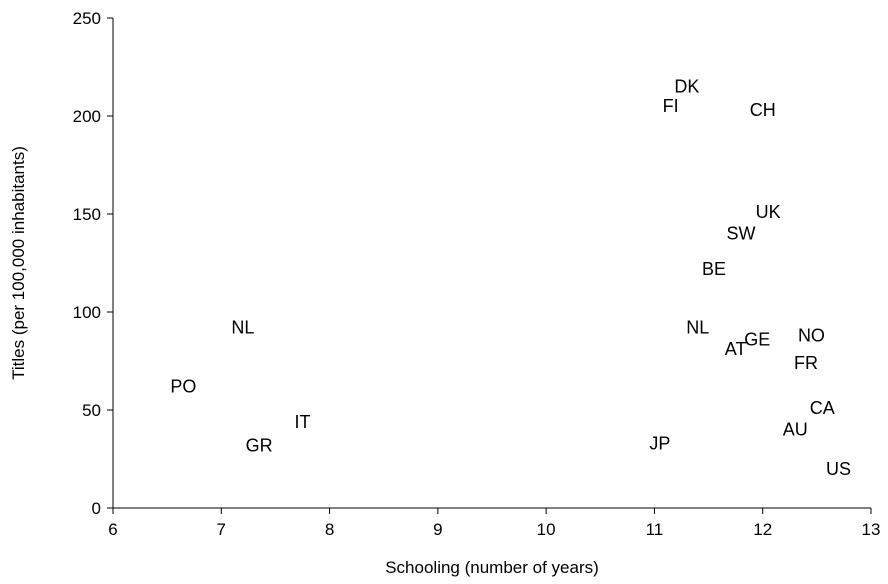 The height and width of the screenshot is (584, 888). Describe the element at coordinates (303, 422) in the screenshot. I see `data-point-it: IT` at that location.